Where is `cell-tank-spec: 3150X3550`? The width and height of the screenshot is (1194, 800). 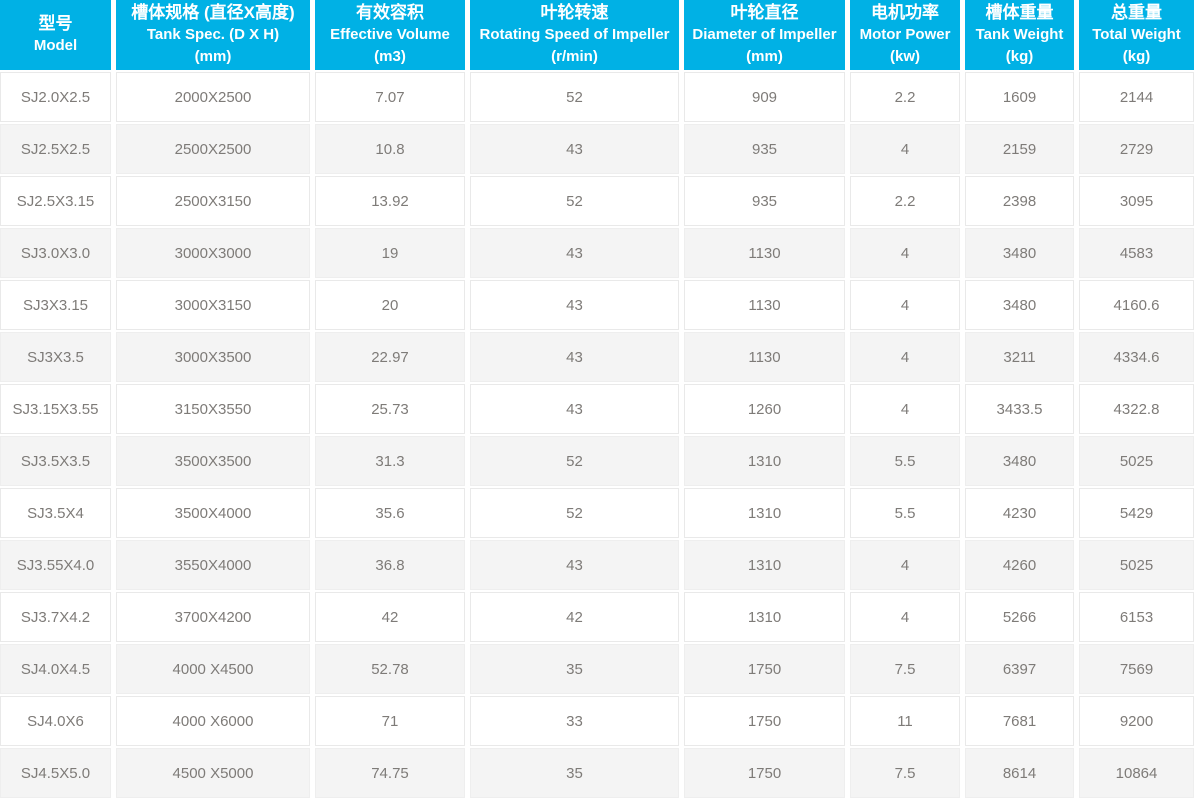
cell-tank-spec: 3150X3550 is located at coordinates (213, 409).